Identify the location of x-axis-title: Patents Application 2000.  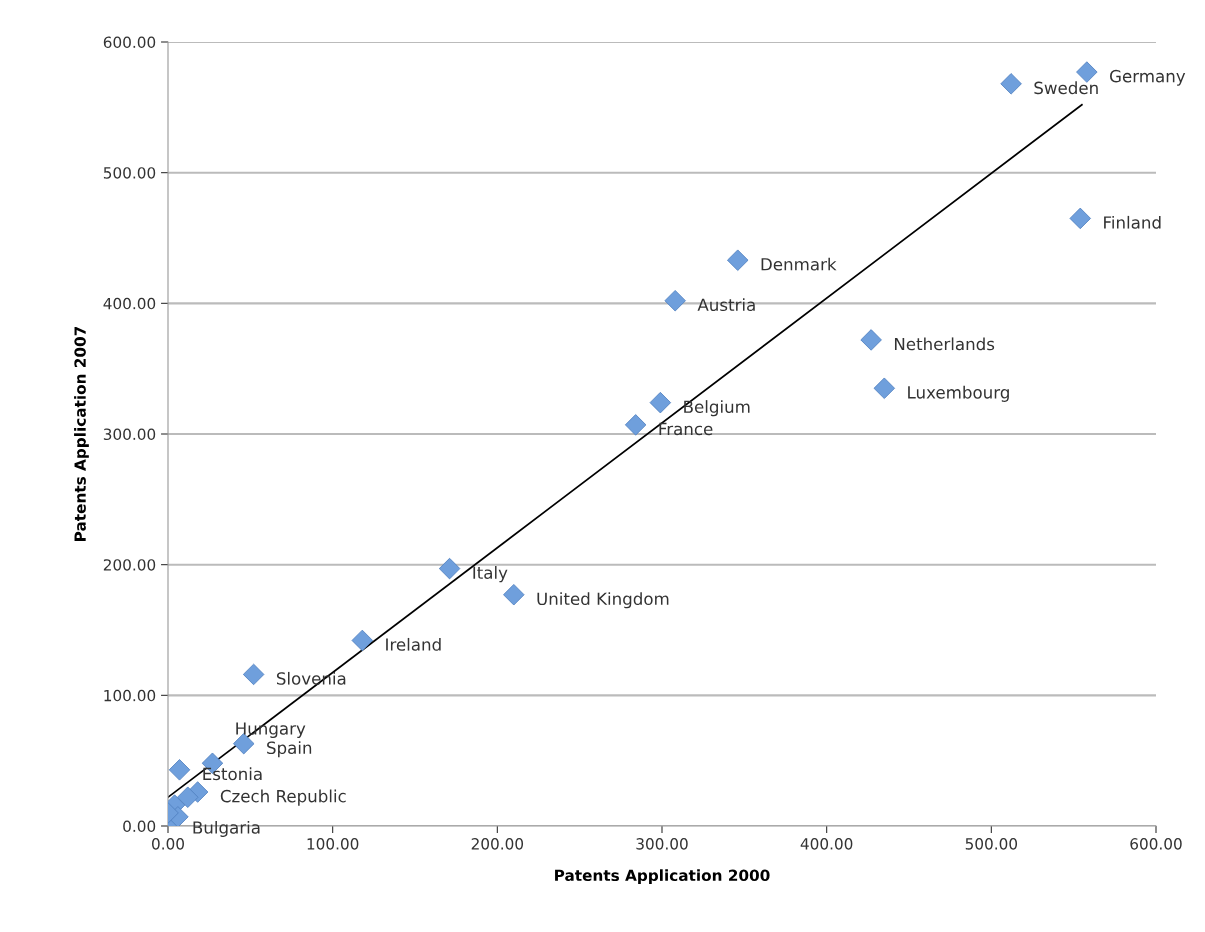
(662, 877).